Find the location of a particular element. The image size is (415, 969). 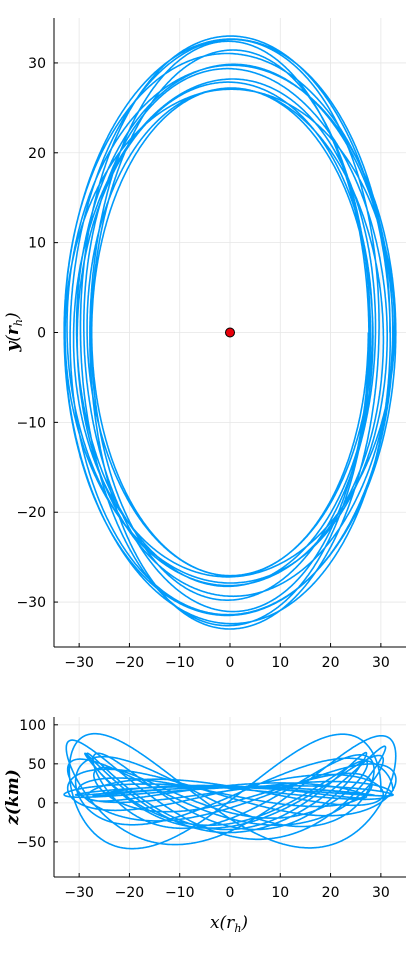

bottom-x-tick-label: 0 is located at coordinates (230, 893).